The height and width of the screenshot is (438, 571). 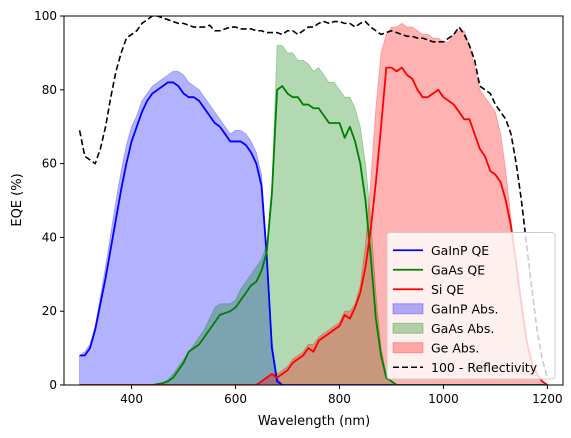 I want to click on y-tick-label: 60, so click(x=49, y=164).